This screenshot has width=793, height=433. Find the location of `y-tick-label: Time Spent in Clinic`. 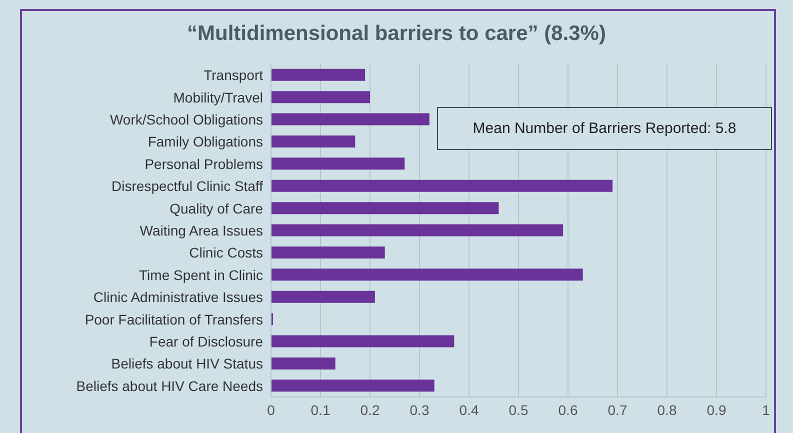

y-tick-label: Time Spent in Clinic is located at coordinates (201, 274).